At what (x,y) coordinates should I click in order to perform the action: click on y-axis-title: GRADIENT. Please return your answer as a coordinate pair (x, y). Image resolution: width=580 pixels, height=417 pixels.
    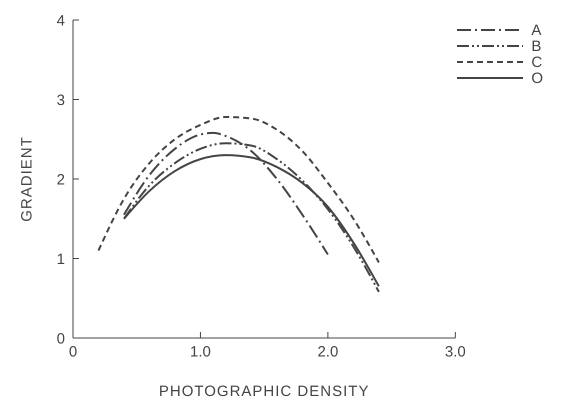
    Looking at the image, I should click on (27, 179).